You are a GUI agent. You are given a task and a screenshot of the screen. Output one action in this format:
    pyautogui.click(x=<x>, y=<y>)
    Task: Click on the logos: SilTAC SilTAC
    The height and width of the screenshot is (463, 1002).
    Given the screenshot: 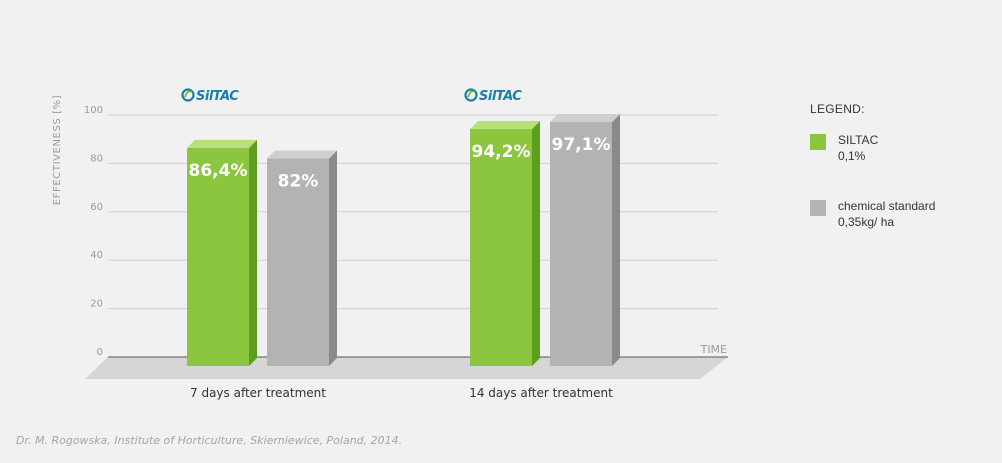 What is the action you would take?
    pyautogui.click(x=352, y=96)
    